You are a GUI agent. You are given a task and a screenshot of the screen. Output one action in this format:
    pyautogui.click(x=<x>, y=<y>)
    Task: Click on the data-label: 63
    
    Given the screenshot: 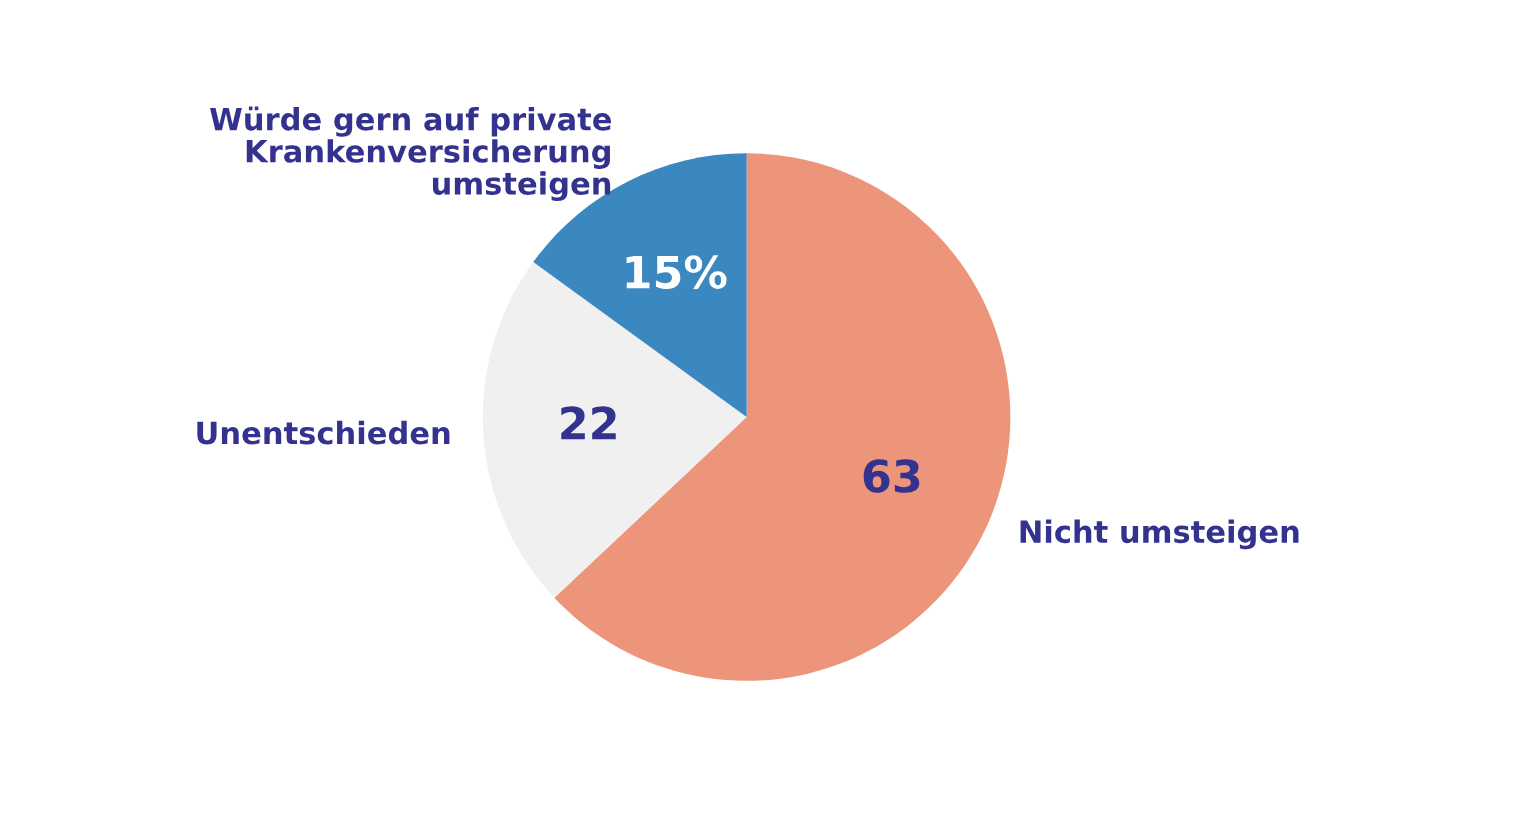 What is the action you would take?
    pyautogui.click(x=891, y=476)
    